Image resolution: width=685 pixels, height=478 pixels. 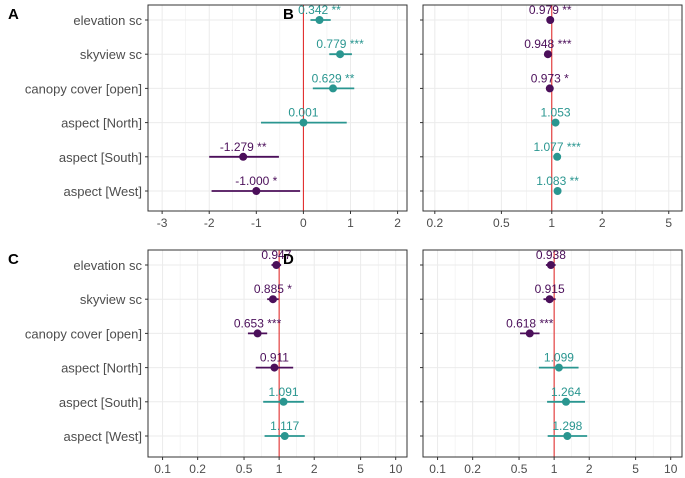 What do you see at coordinates (13, 14) in the screenshot?
I see `panel-label: A` at bounding box center [13, 14].